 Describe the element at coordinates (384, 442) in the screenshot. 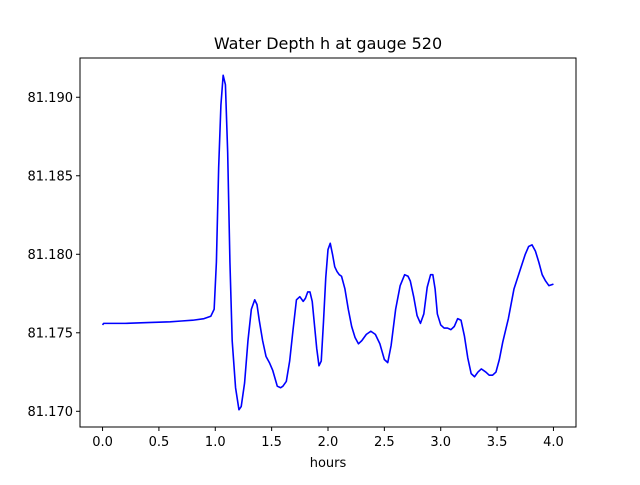

I see `x-tick-label: 2.5` at that location.